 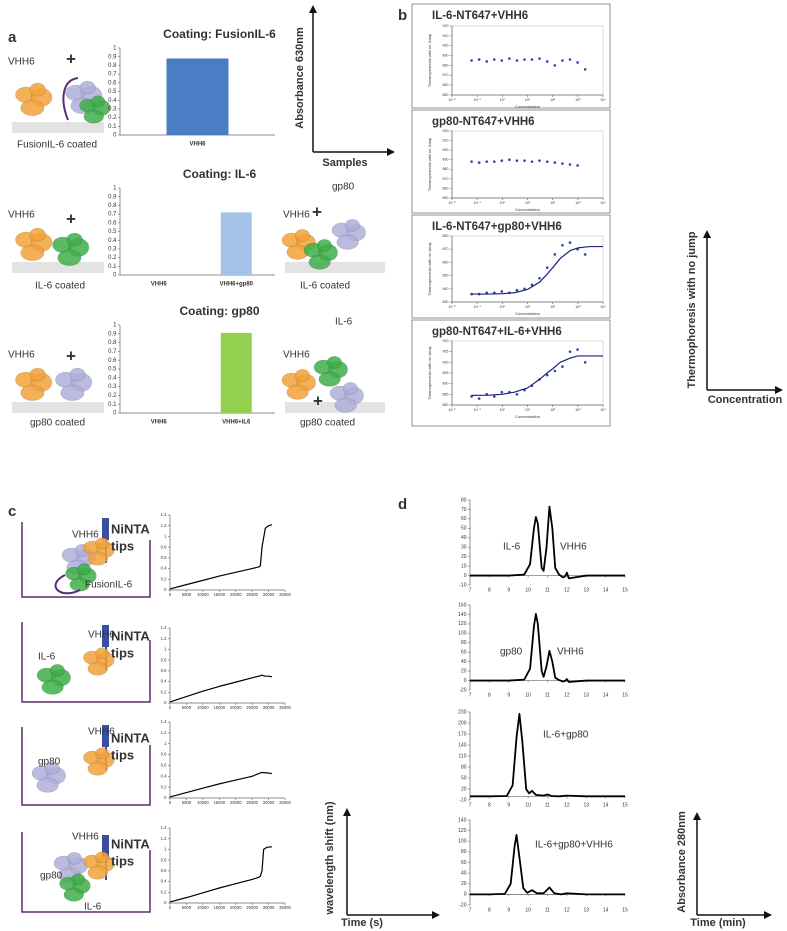 I want to click on x-tick-label: VHH6, so click(x=159, y=285).